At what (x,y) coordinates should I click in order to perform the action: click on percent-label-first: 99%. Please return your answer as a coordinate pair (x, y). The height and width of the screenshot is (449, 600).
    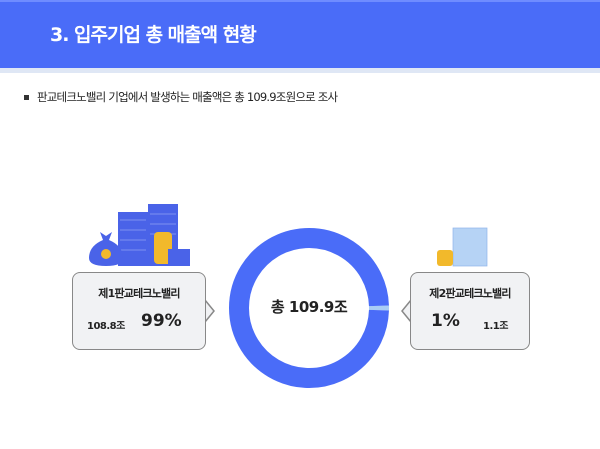
    Looking at the image, I should click on (161, 321).